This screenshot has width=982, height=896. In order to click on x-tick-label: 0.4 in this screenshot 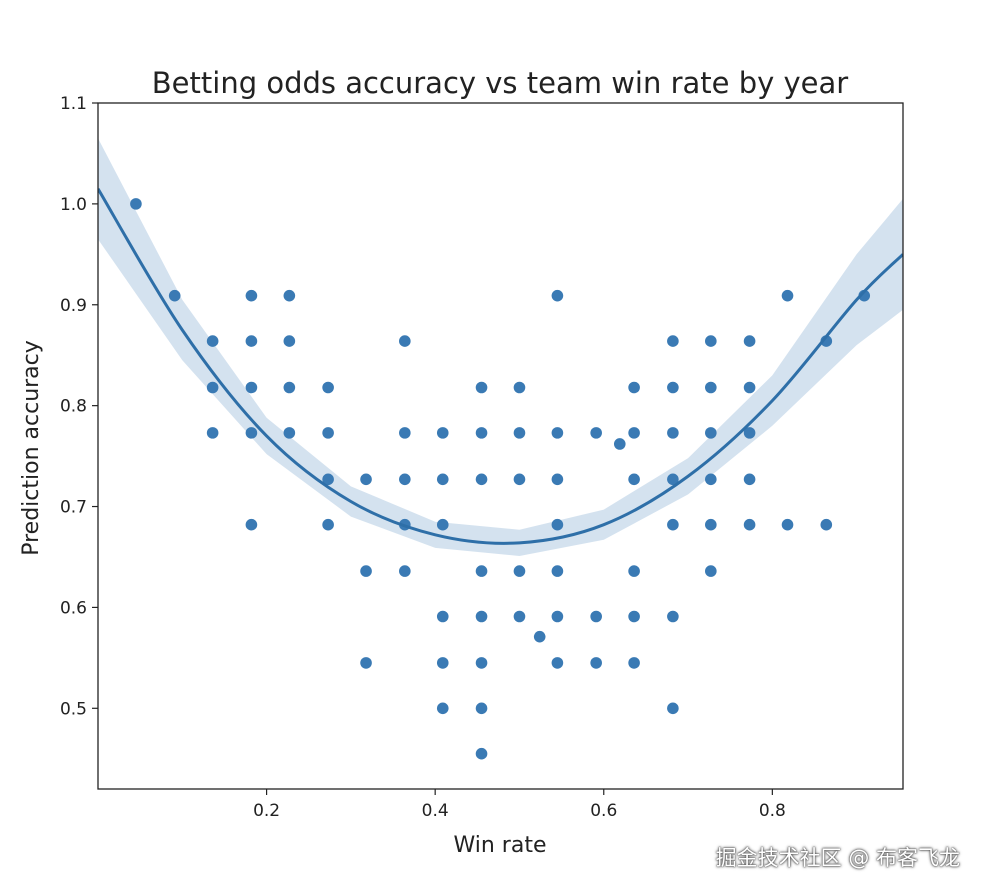, I will do `click(435, 811)`.